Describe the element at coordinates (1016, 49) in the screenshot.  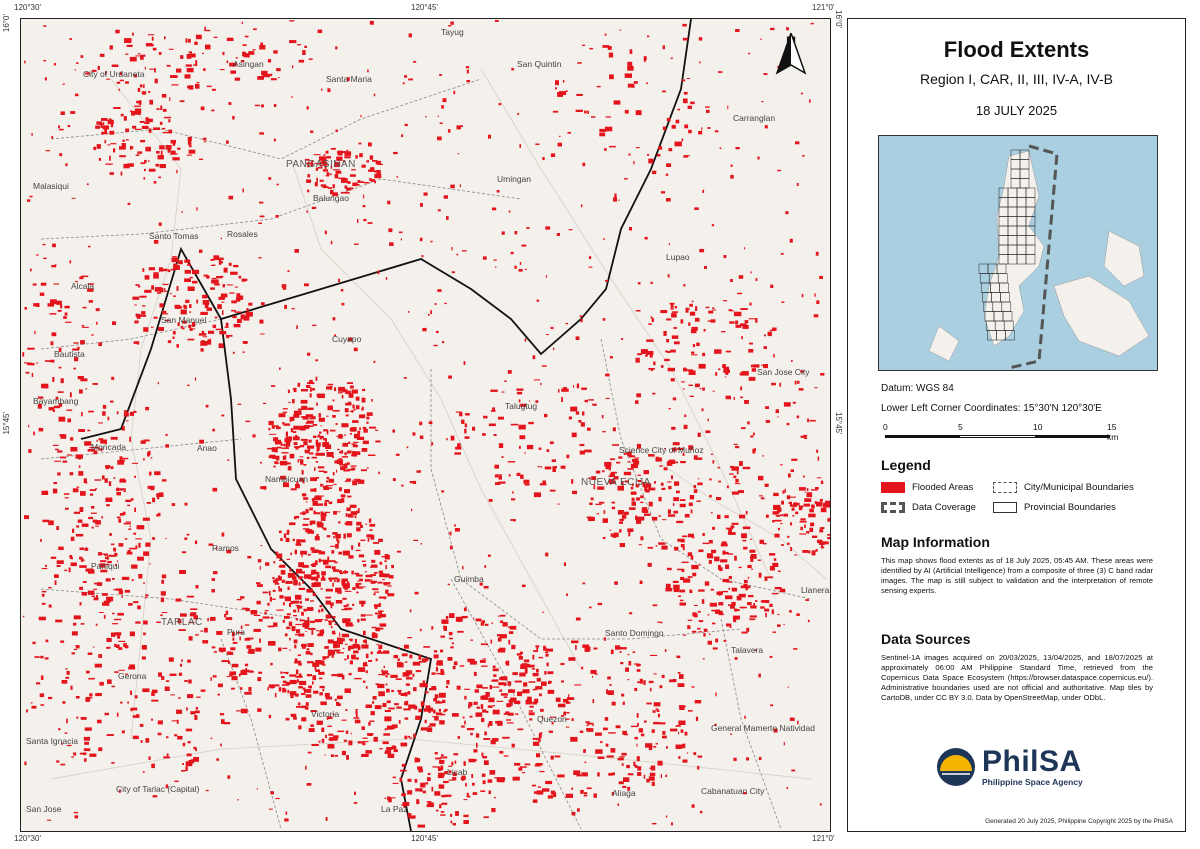
I see `map-title: Flood Extents` at that location.